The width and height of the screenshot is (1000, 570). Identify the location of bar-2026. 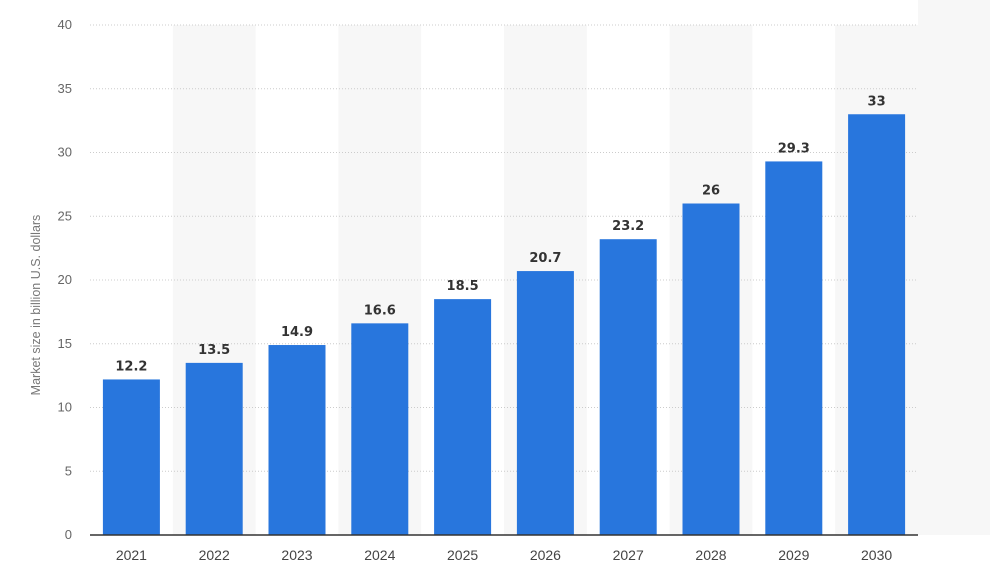
(545, 403).